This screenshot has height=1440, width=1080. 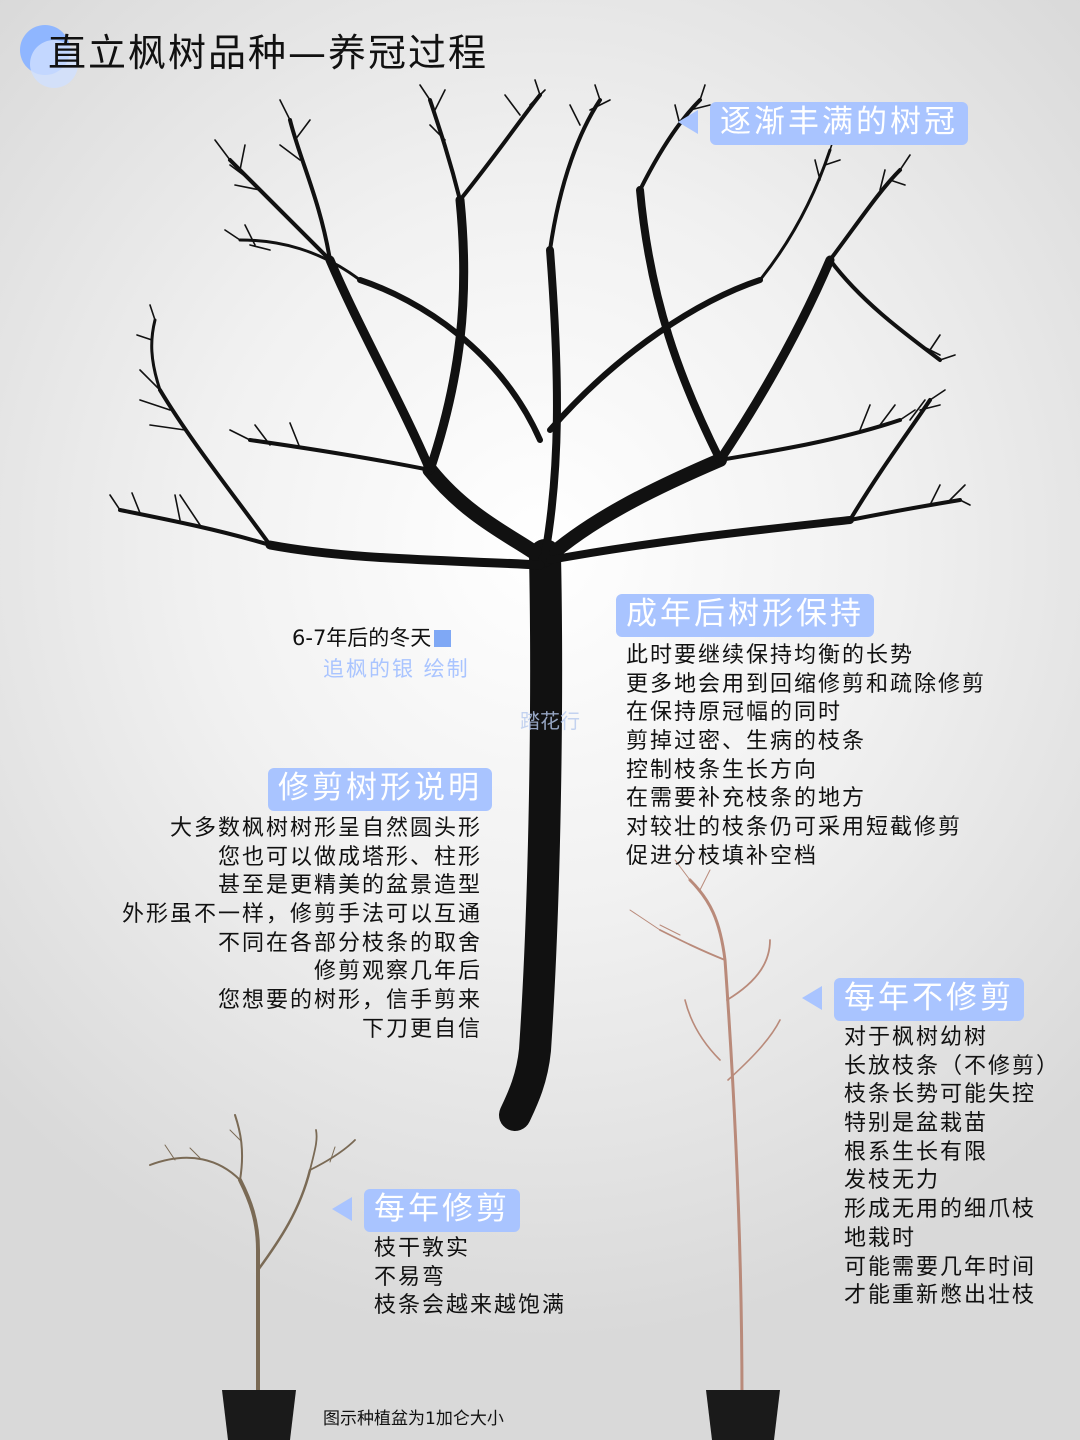 I want to click on yearly-line: 枝条会越来越饱满, so click(x=470, y=1306).